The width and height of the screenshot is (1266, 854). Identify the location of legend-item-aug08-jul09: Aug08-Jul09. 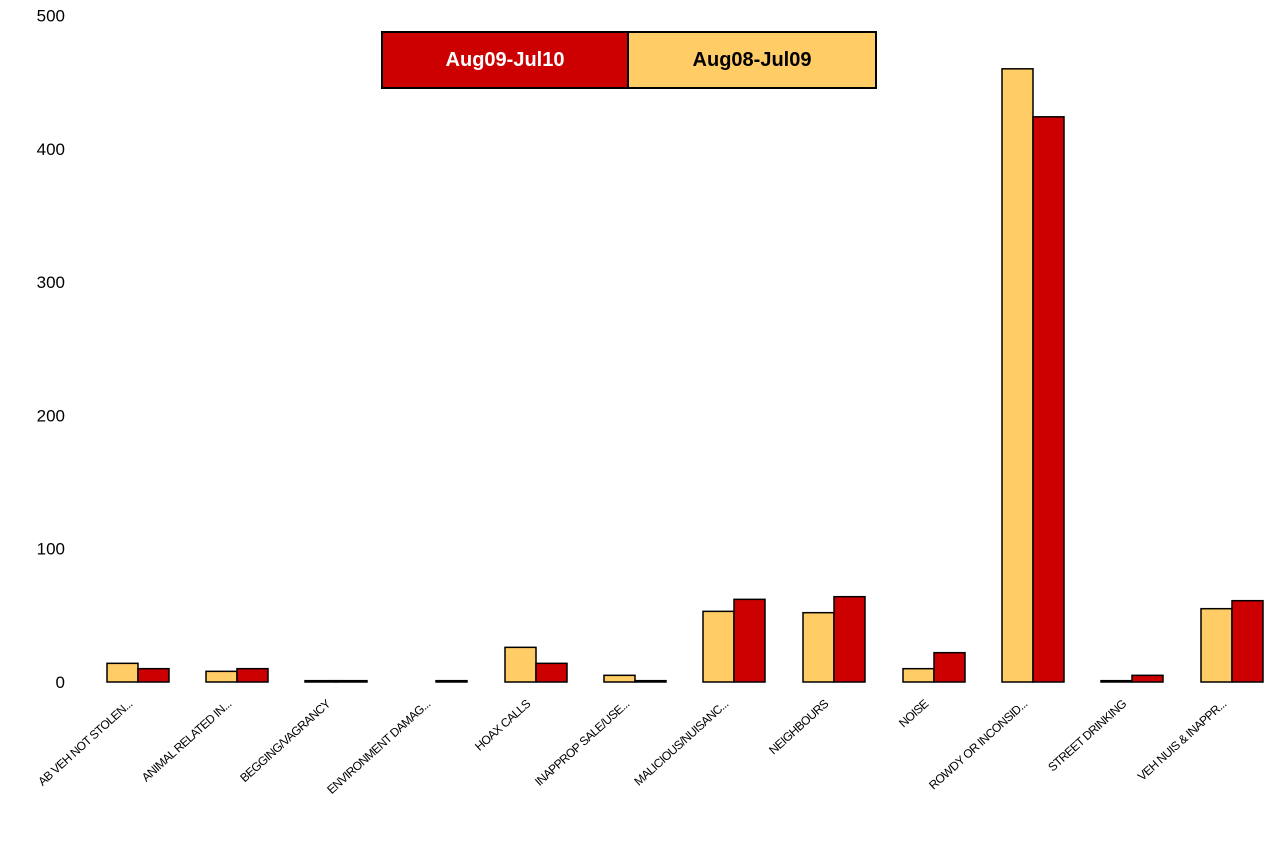
(753, 60).